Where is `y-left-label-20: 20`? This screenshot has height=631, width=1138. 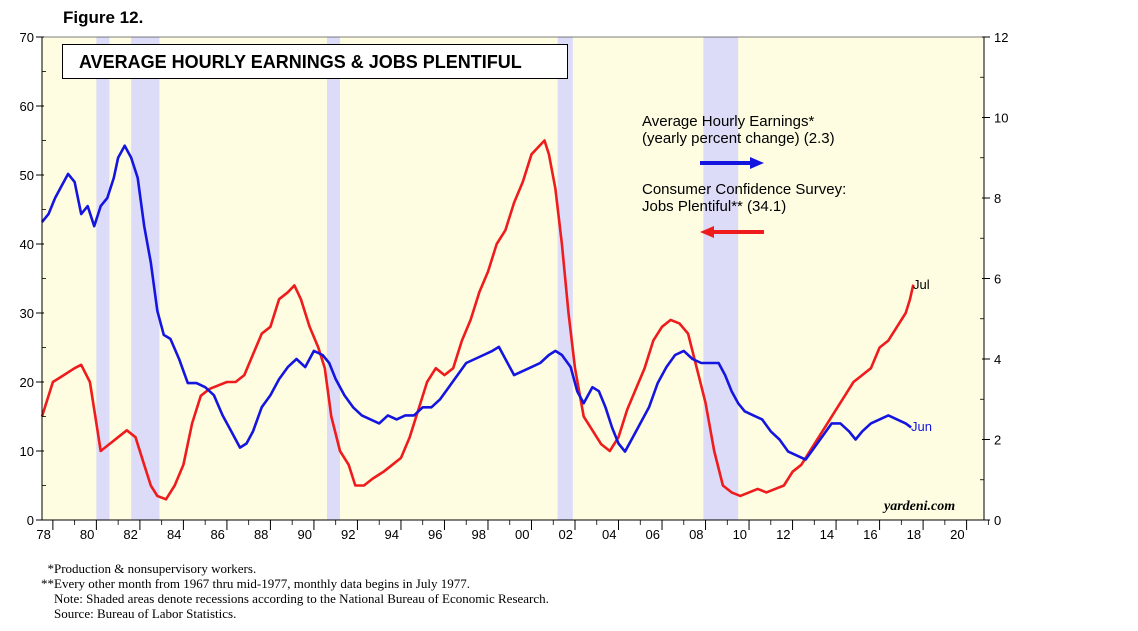 y-left-label-20: 20 is located at coordinates (27, 382).